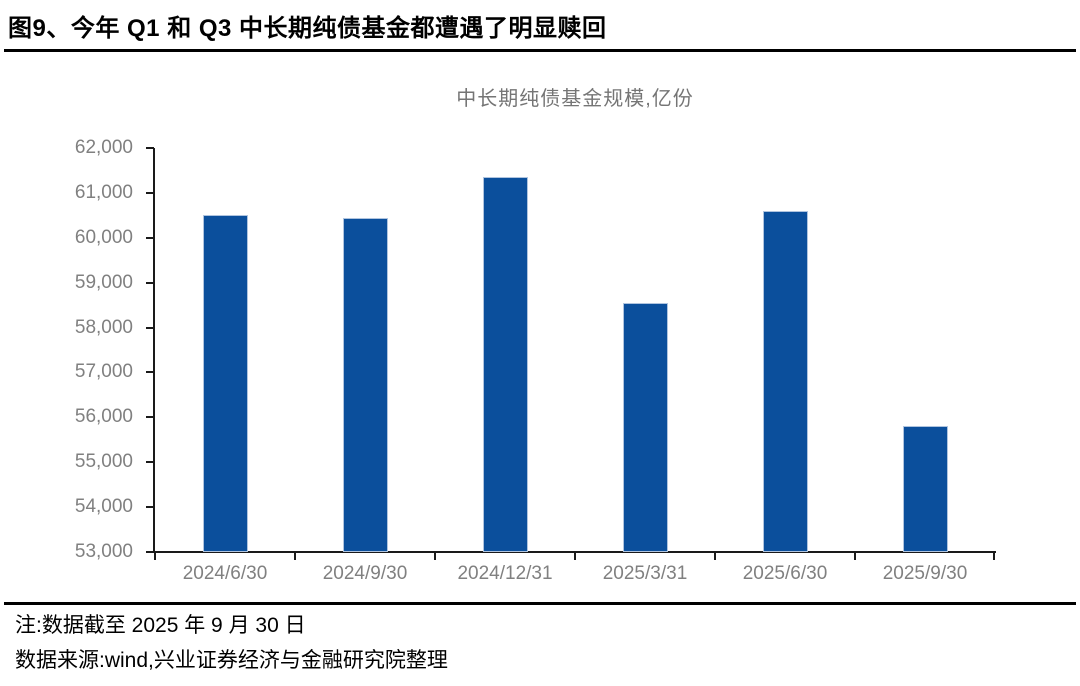  What do you see at coordinates (505, 573) in the screenshot?
I see `x-tick-label: 2024/12/31` at bounding box center [505, 573].